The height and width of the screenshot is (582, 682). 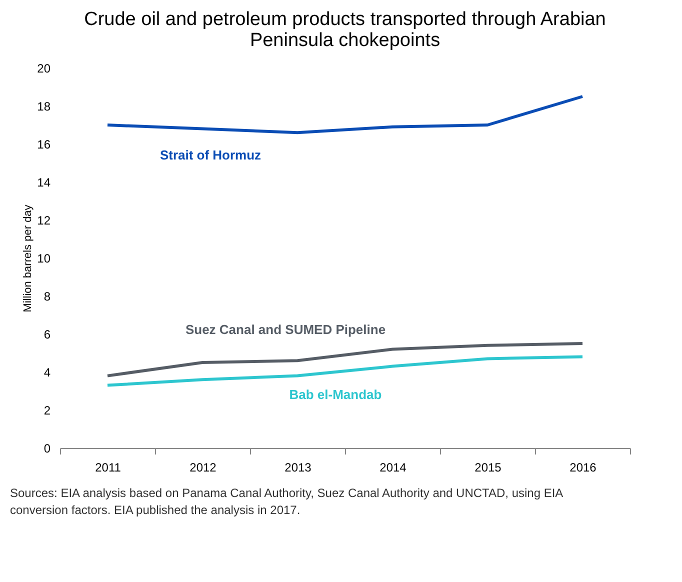 What do you see at coordinates (47, 449) in the screenshot?
I see `y-tick-label: 0` at bounding box center [47, 449].